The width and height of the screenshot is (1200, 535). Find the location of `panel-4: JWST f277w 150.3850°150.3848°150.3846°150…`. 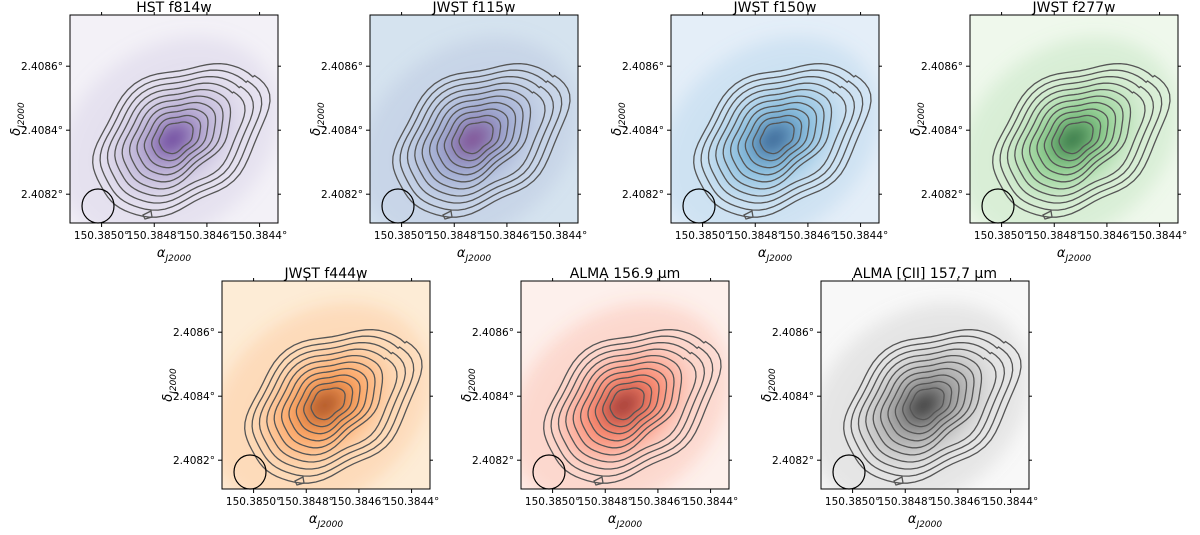

panel-4: JWST f277w 150.3850°150.3848°150.3846°150… is located at coordinates (1048, 132).